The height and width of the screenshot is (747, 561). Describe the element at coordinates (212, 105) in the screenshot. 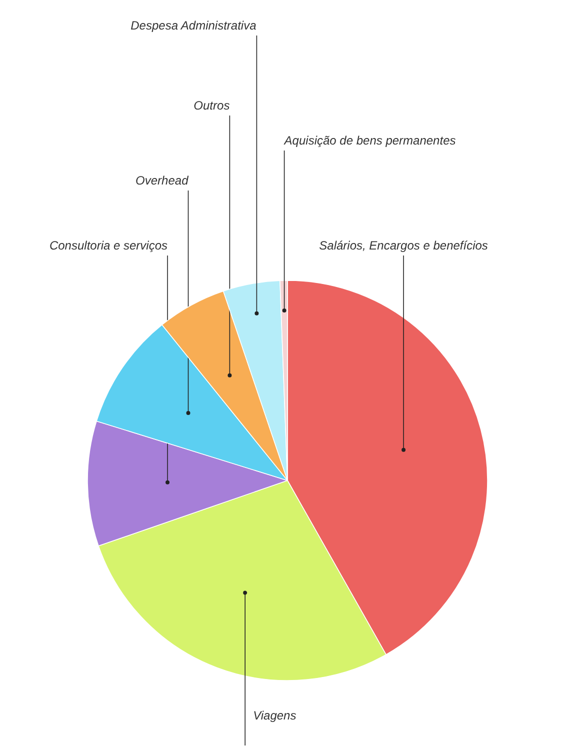

I see `slice-label: Outros` at that location.